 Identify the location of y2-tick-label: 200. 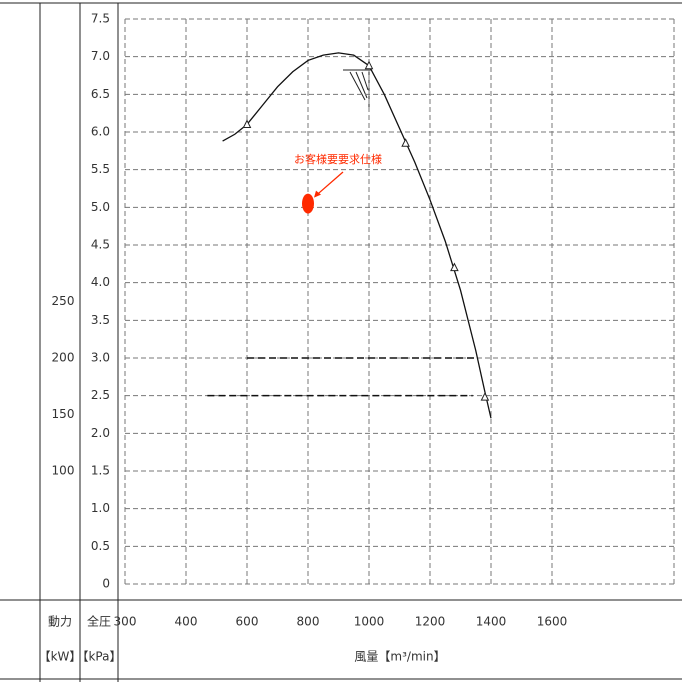
(63, 358).